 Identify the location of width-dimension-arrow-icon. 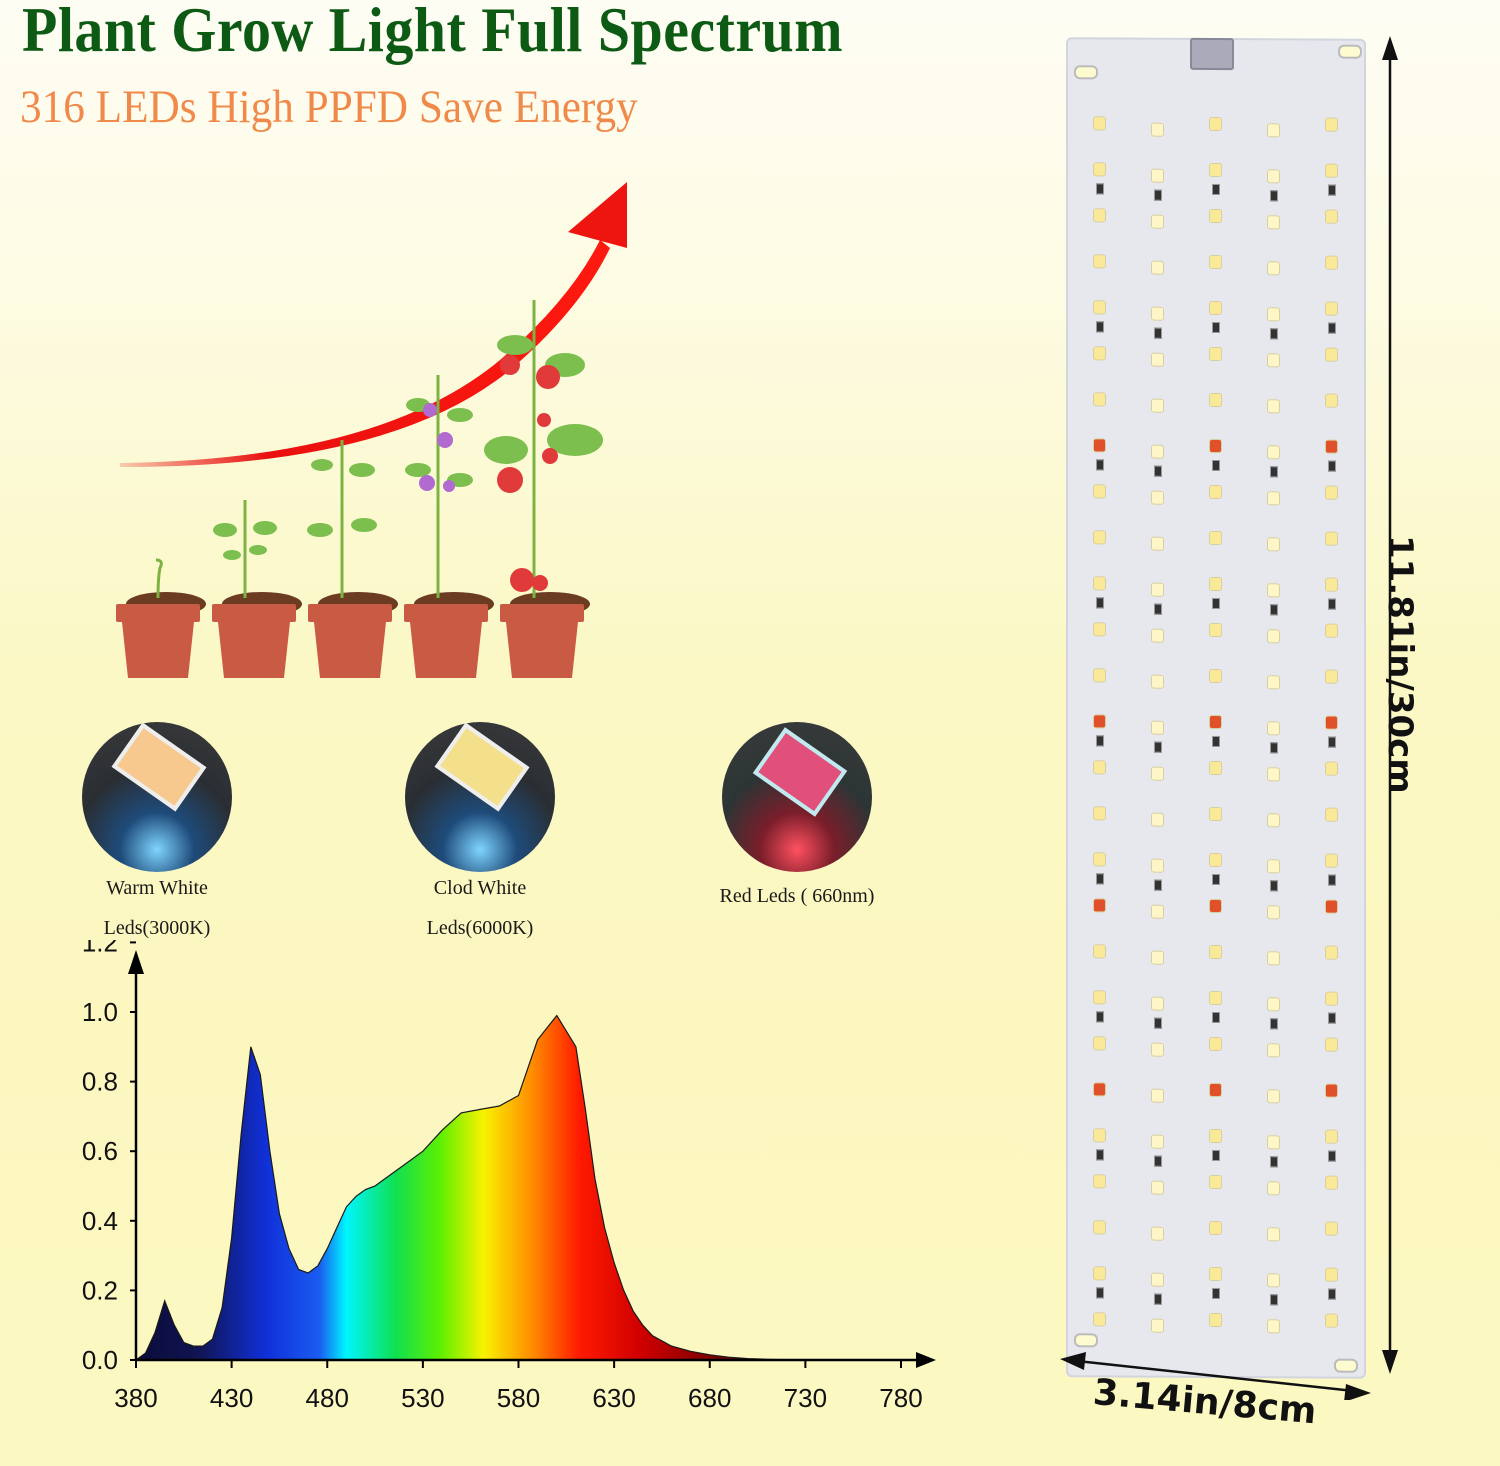
(1215, 1376).